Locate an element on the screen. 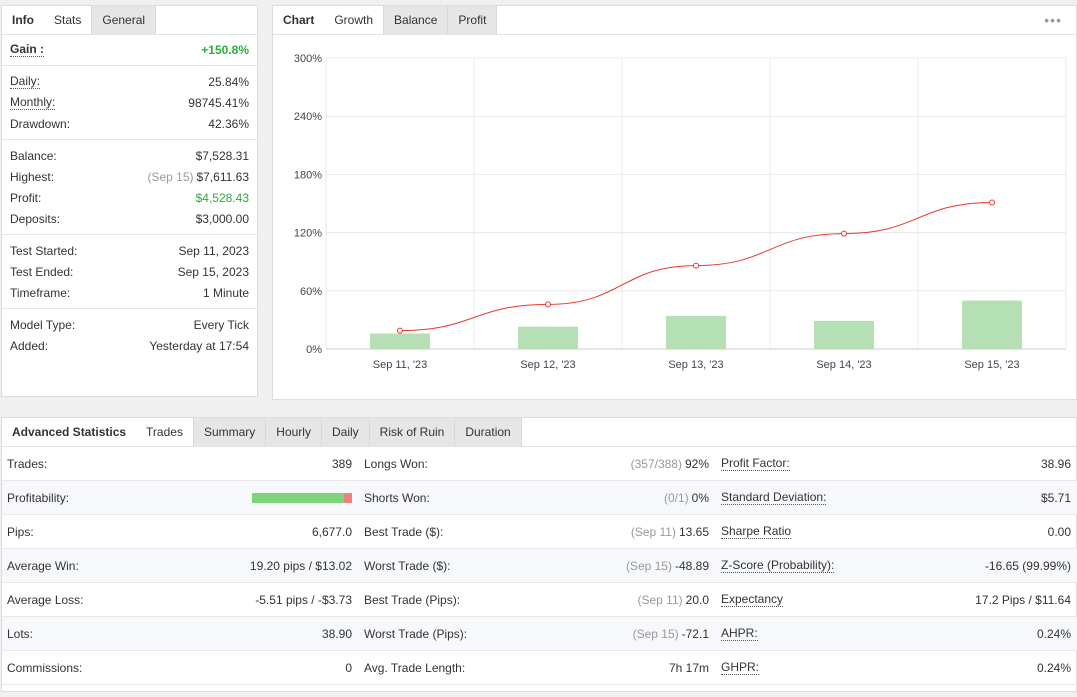 Image resolution: width=1077 pixels, height=697 pixels. stat-value-wrap is located at coordinates (302, 498).